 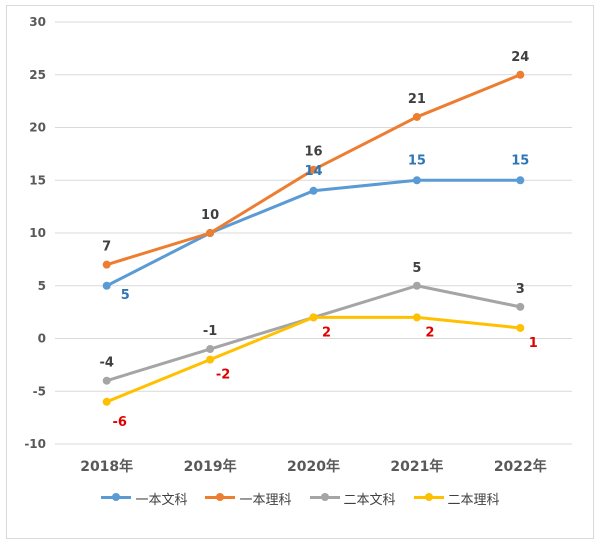 I want to click on data-label: 14, so click(x=313, y=171).